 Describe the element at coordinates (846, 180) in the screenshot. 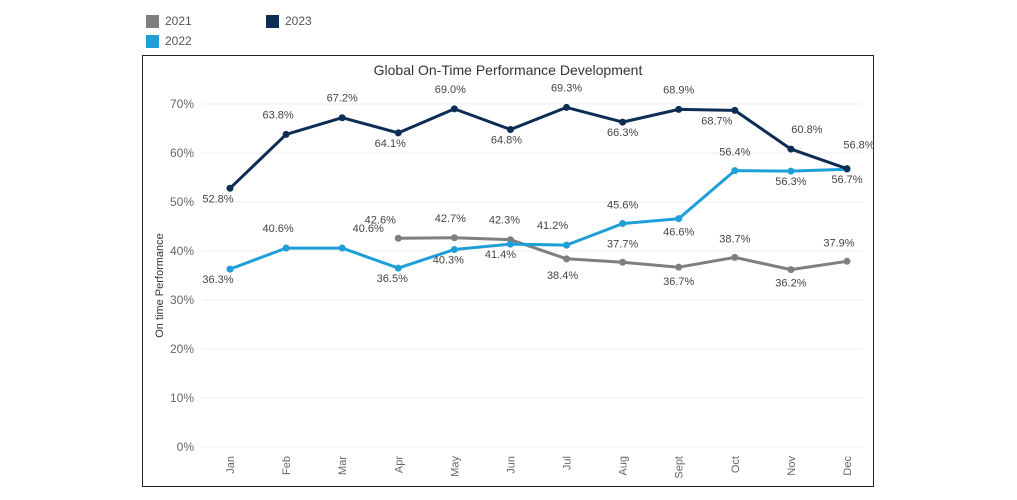

I see `data-label-2022-dec: 56.7%` at that location.